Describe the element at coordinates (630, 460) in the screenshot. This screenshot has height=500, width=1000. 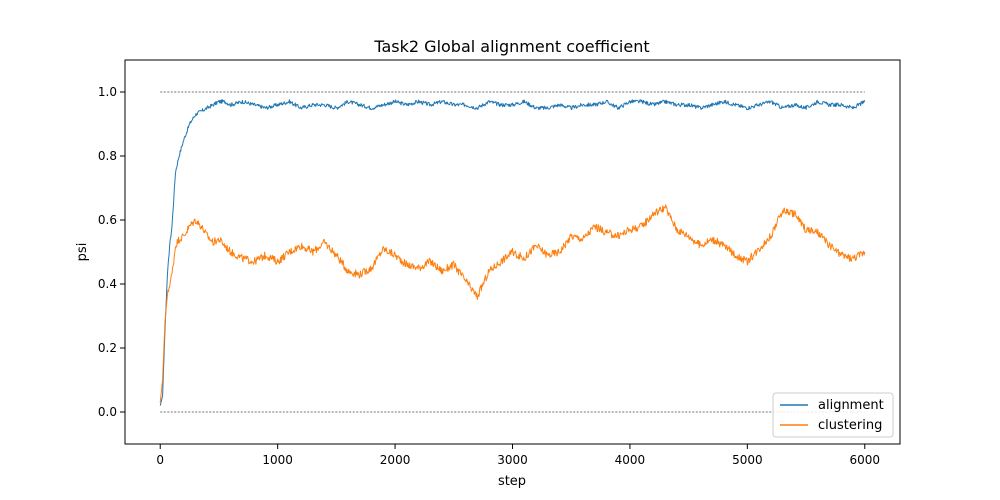
I see `x-tick-label: 4000` at that location.